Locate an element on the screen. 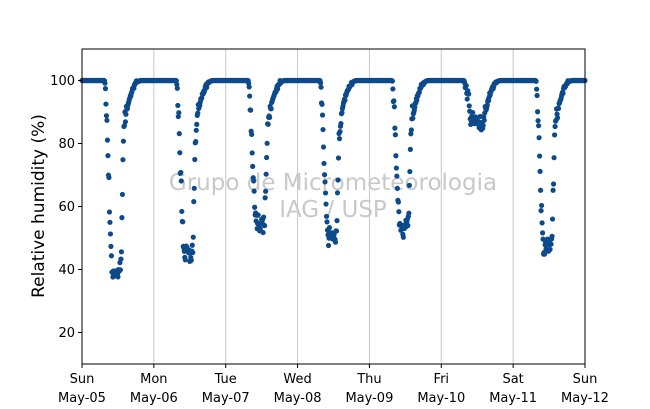 Image resolution: width=650 pixels, height=409 pixels. x-tick-date: May-11 is located at coordinates (513, 398).